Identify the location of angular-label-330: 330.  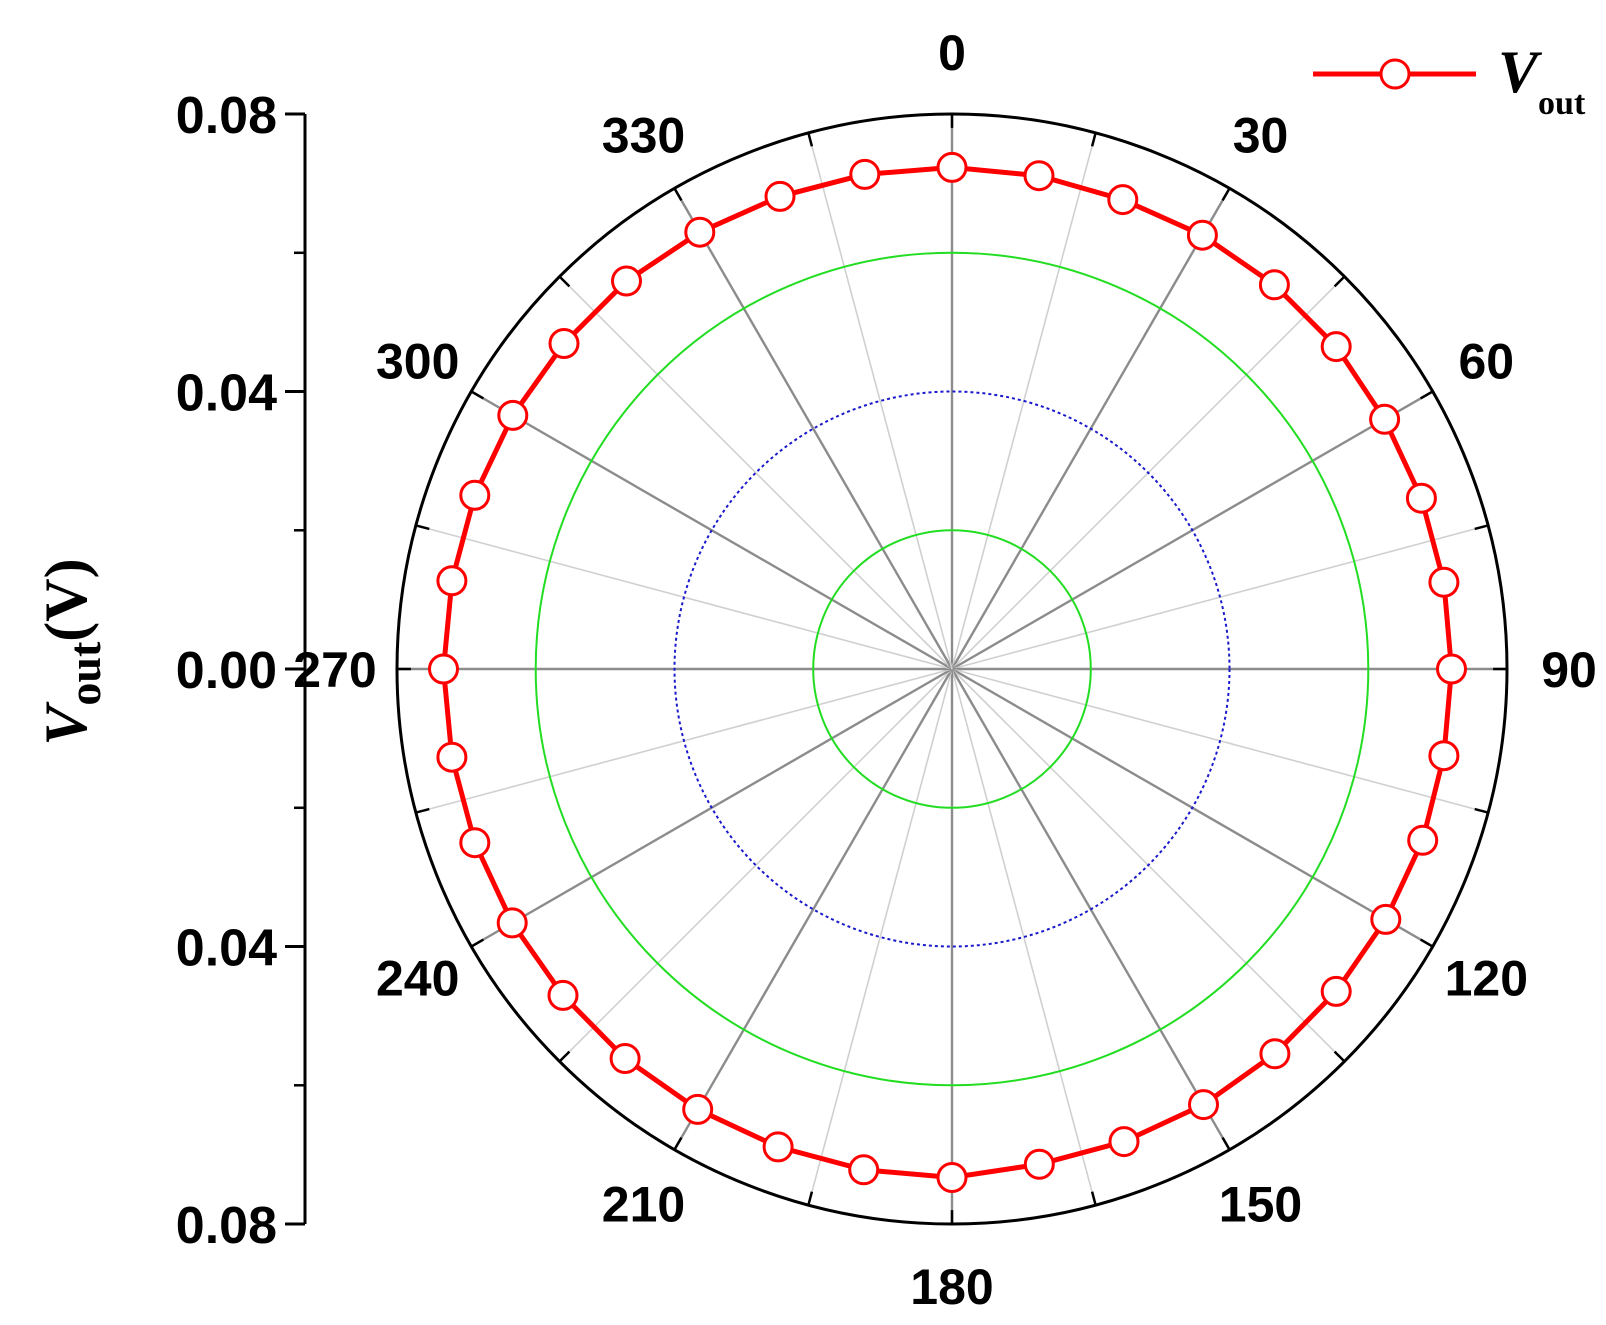
(643, 136).